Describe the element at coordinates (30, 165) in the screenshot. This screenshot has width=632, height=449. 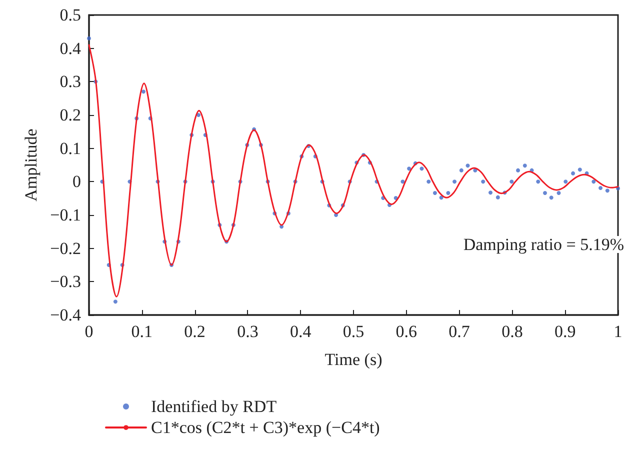
I see `y-axis-title: Amplitude` at that location.